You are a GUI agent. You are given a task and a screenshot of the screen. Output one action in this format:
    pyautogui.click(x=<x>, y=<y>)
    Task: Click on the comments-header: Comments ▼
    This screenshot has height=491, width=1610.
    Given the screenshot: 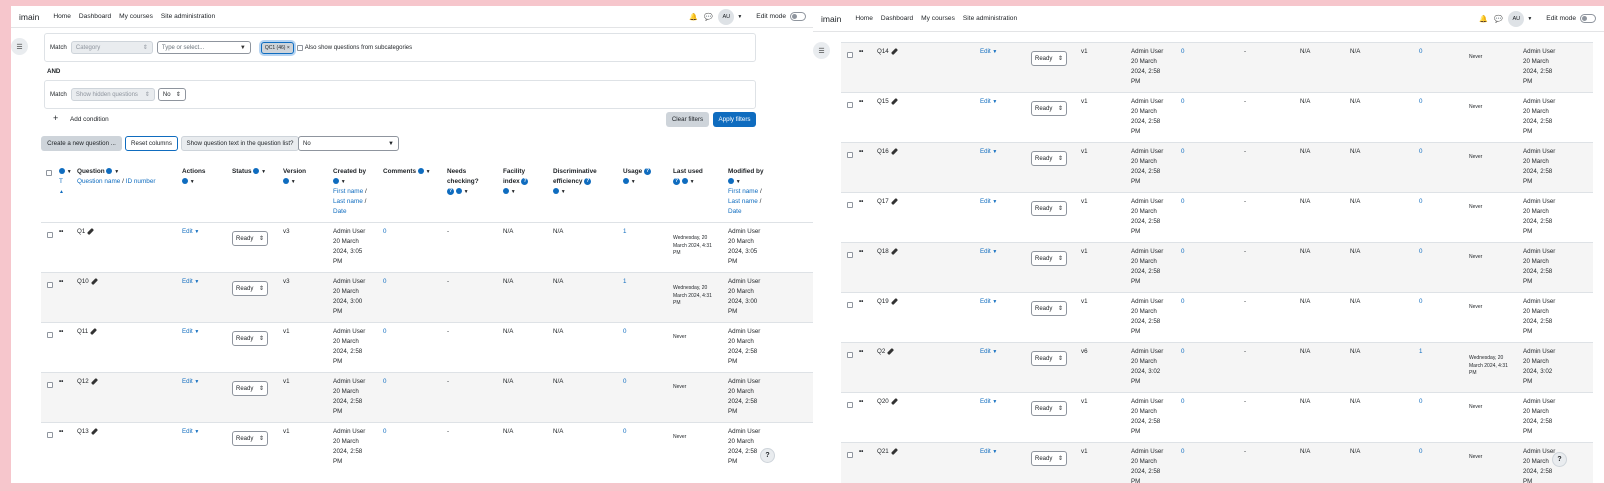 What is the action you would take?
    pyautogui.click(x=407, y=171)
    